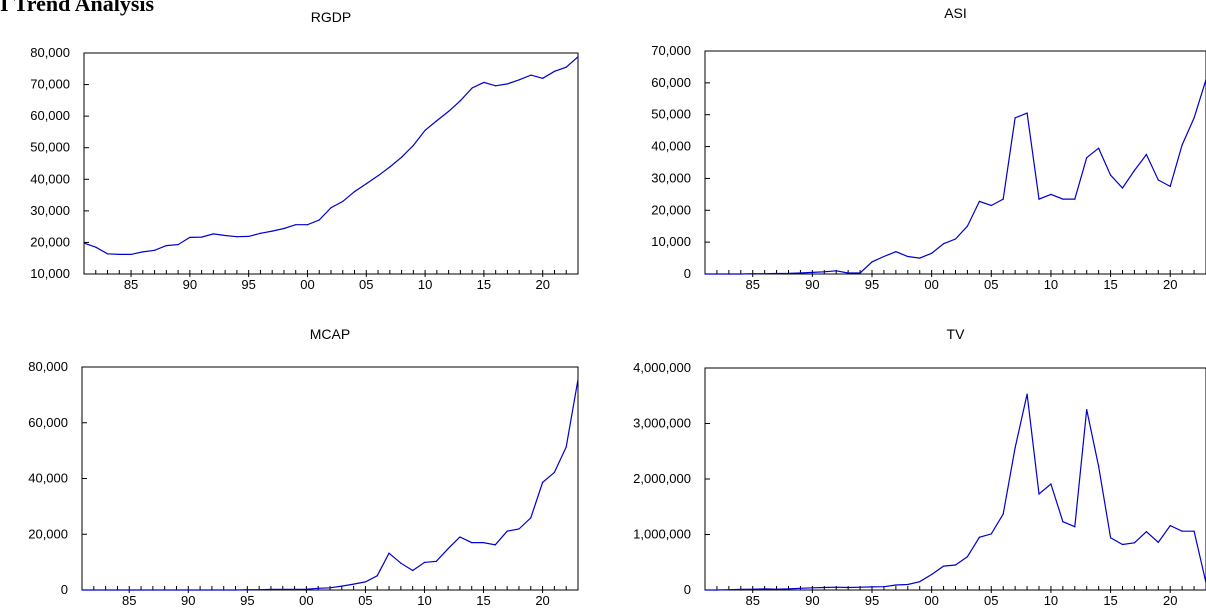 This screenshot has width=1206, height=610. Describe the element at coordinates (872, 284) in the screenshot. I see `asi-x-tick-label: 95` at that location.